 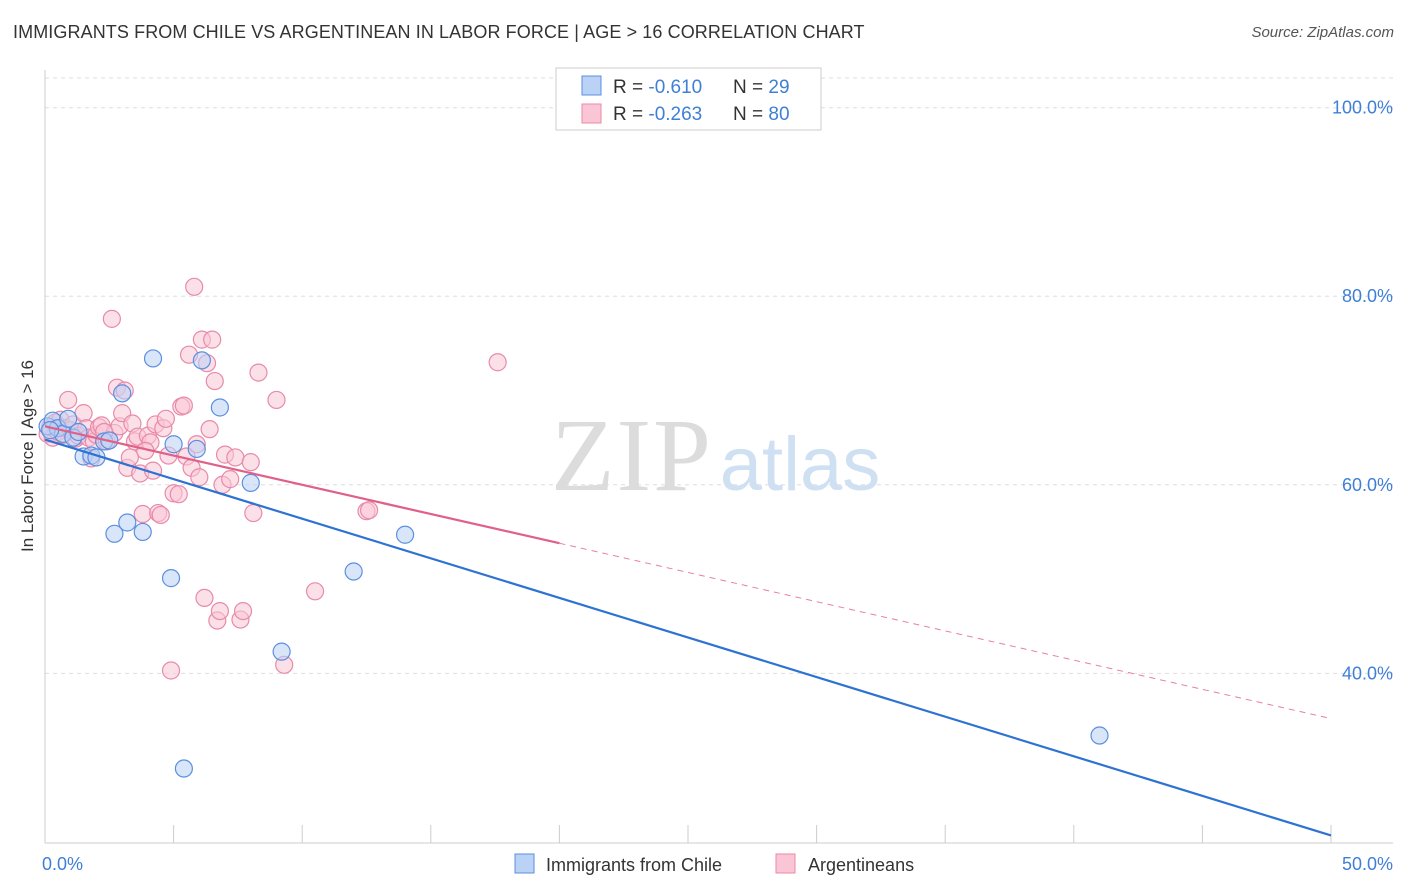 I want to click on argentinean-trend-line, so click(x=302, y=485).